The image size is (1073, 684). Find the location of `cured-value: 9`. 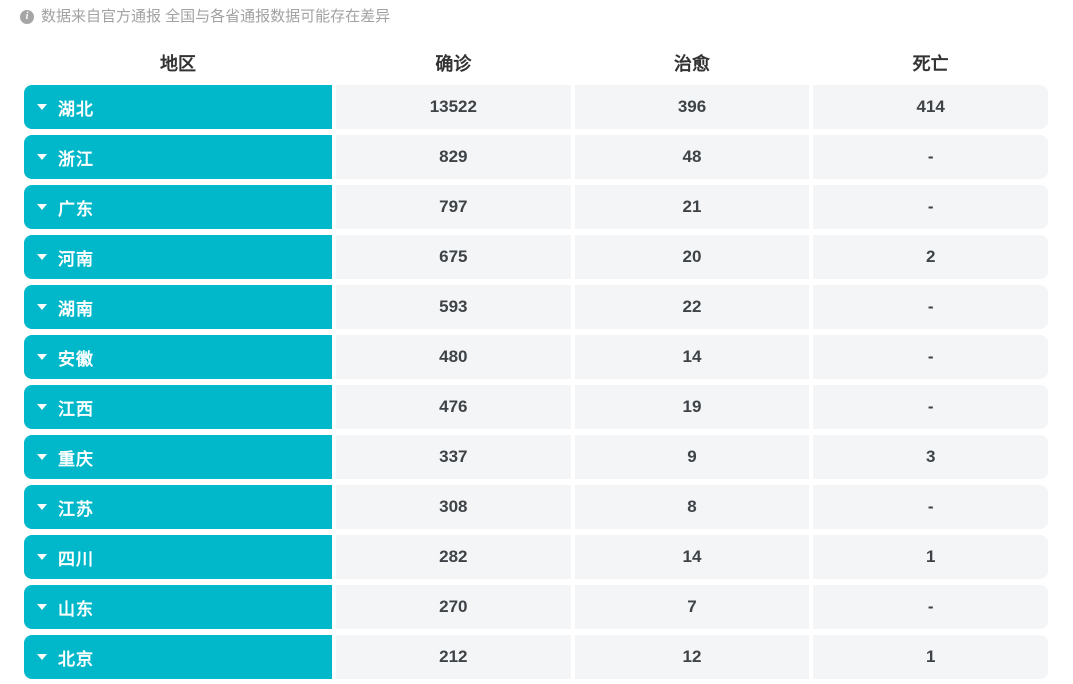

cured-value: 9 is located at coordinates (692, 457).